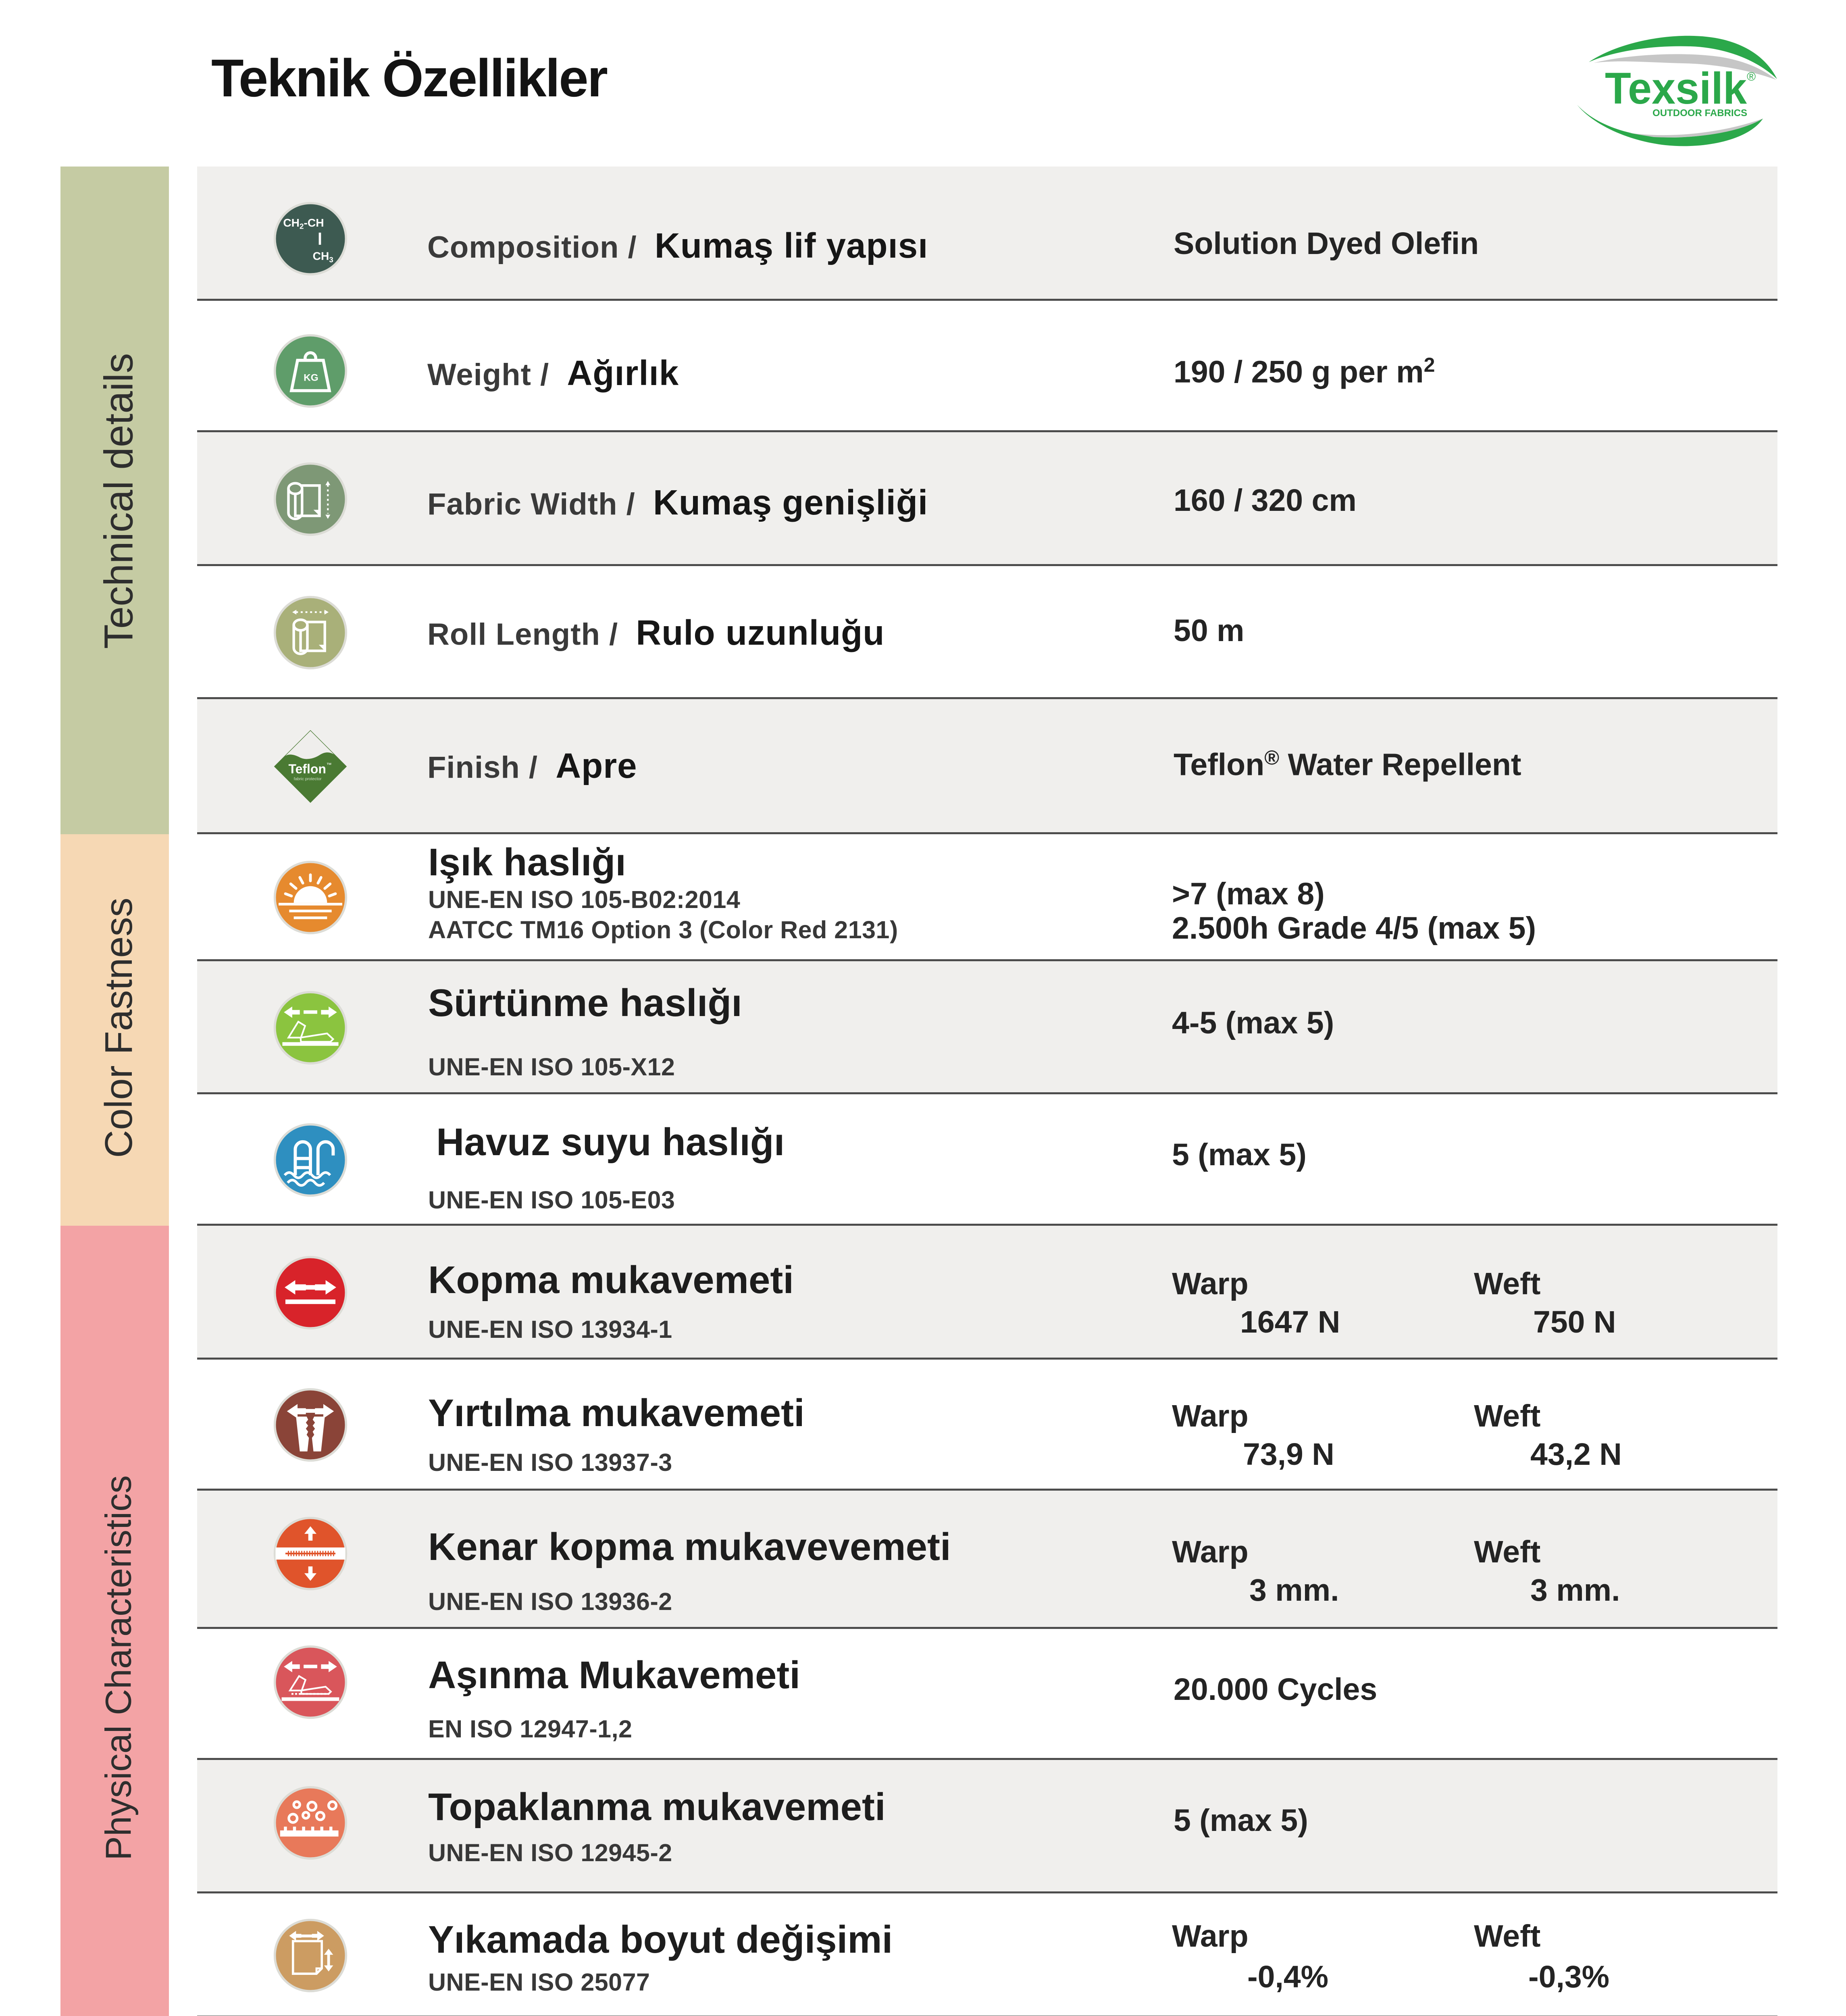 The image size is (1846, 2016). I want to click on svg-text: Texsilk, so click(1676, 88).